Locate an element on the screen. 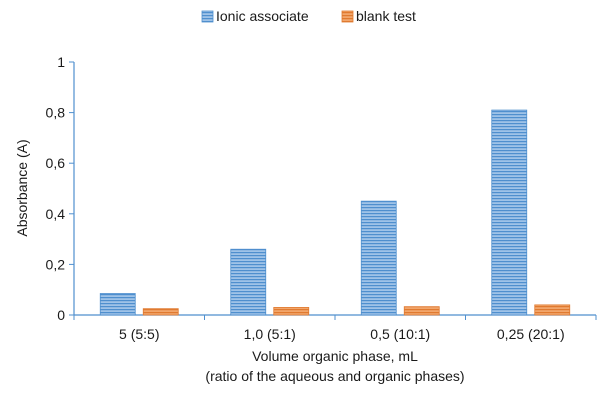 The width and height of the screenshot is (606, 394). legend-swatch-ionic-associate is located at coordinates (207, 16).